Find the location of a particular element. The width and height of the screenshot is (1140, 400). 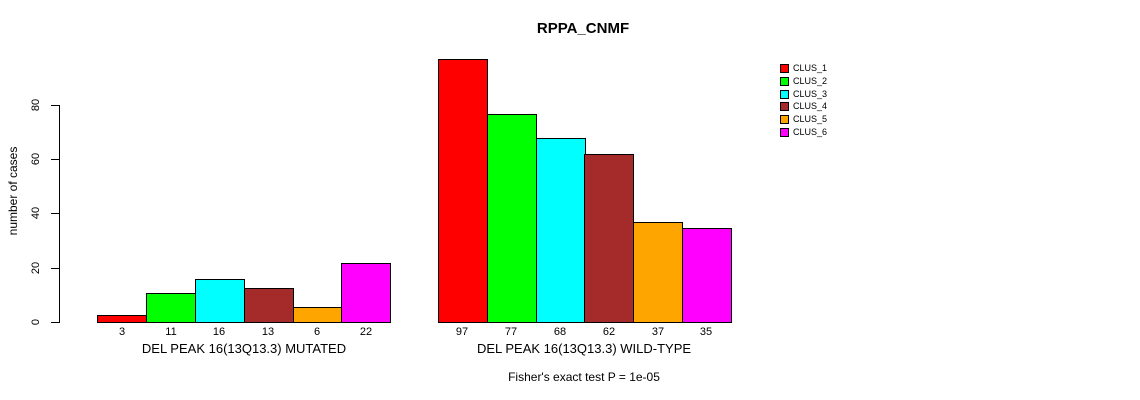

bar-value-label: 3 is located at coordinates (122, 332).